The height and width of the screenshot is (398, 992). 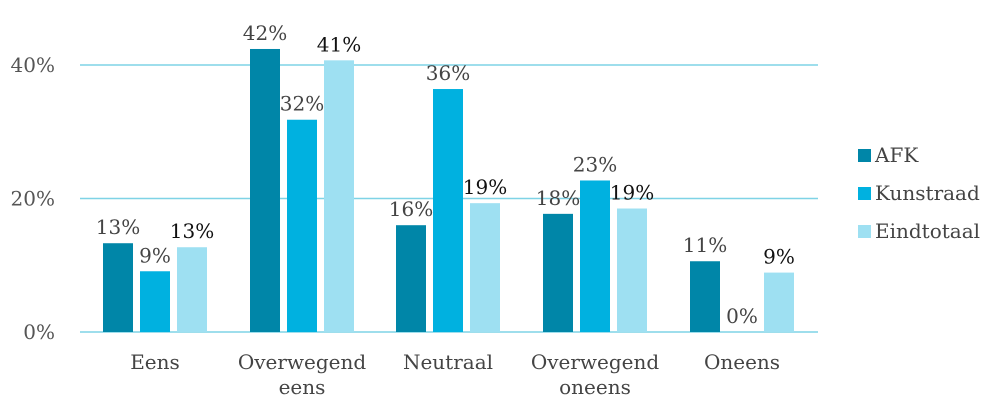 What do you see at coordinates (779, 257) in the screenshot?
I see `data-label-eindtotaal-4: 9%` at bounding box center [779, 257].